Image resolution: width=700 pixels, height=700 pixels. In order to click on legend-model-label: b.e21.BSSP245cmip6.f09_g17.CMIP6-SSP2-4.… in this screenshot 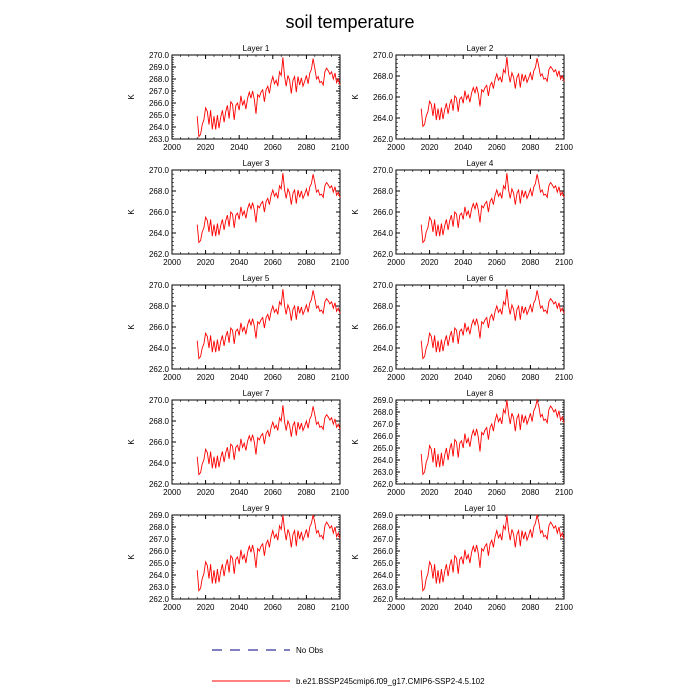, I will do `click(390, 681)`.